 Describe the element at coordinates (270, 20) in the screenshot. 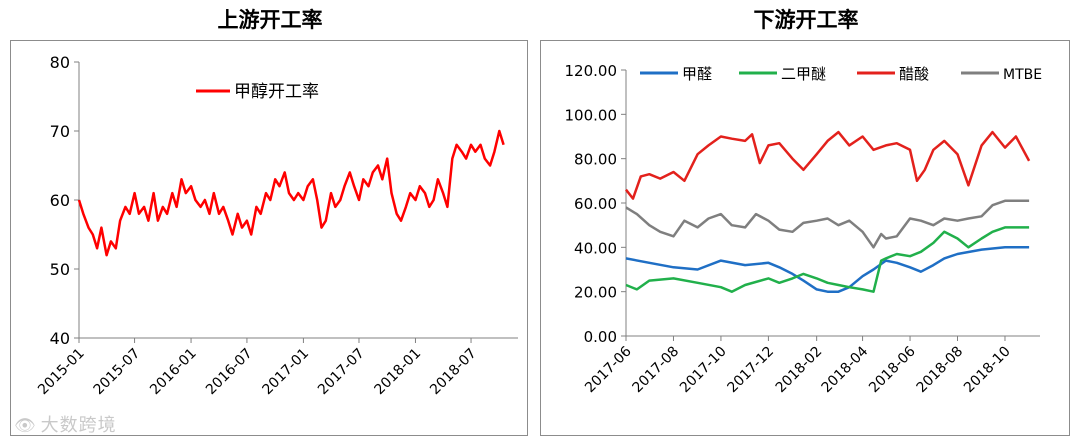

I see `upstream-chart-title: 上游开工率` at that location.